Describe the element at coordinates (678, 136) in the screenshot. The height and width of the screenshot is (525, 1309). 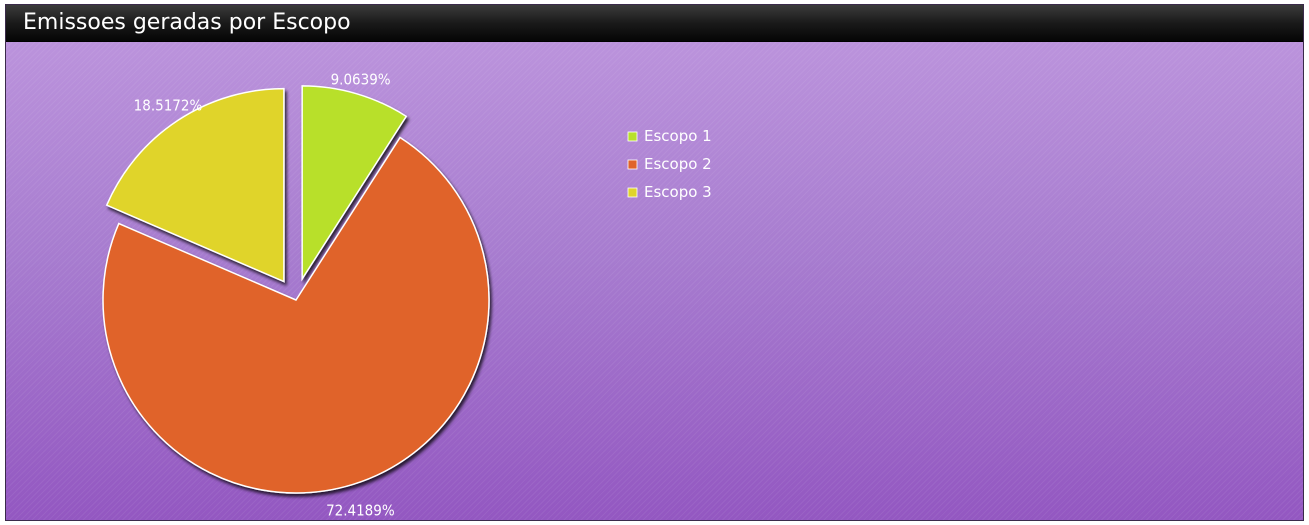
I see `legend-label-escopo-1: Escopo 1` at that location.